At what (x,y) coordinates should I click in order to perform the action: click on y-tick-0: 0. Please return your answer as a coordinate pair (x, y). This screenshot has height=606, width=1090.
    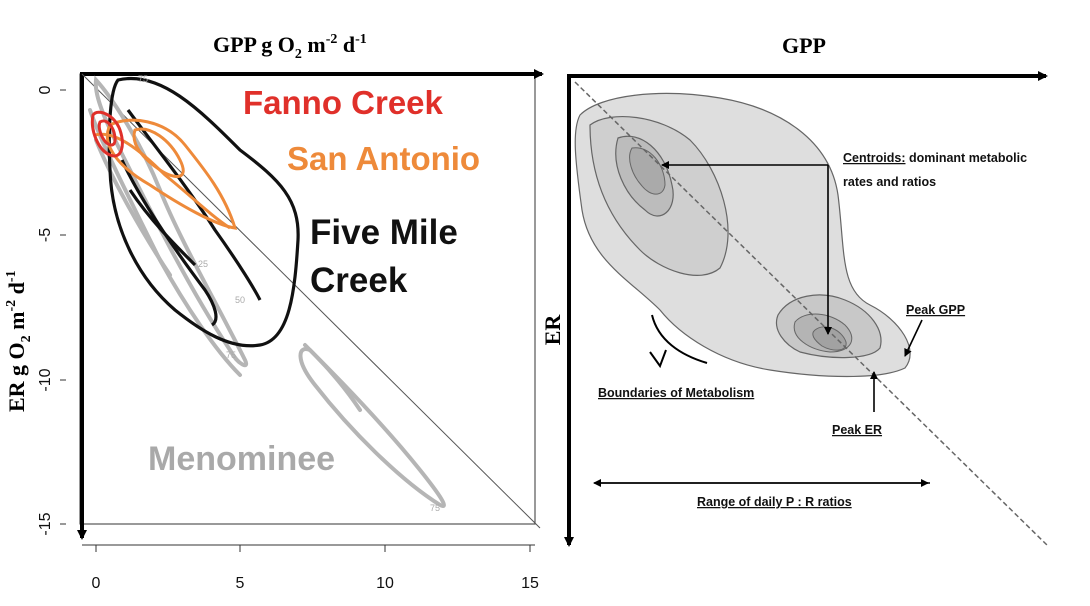
    Looking at the image, I should click on (45, 89).